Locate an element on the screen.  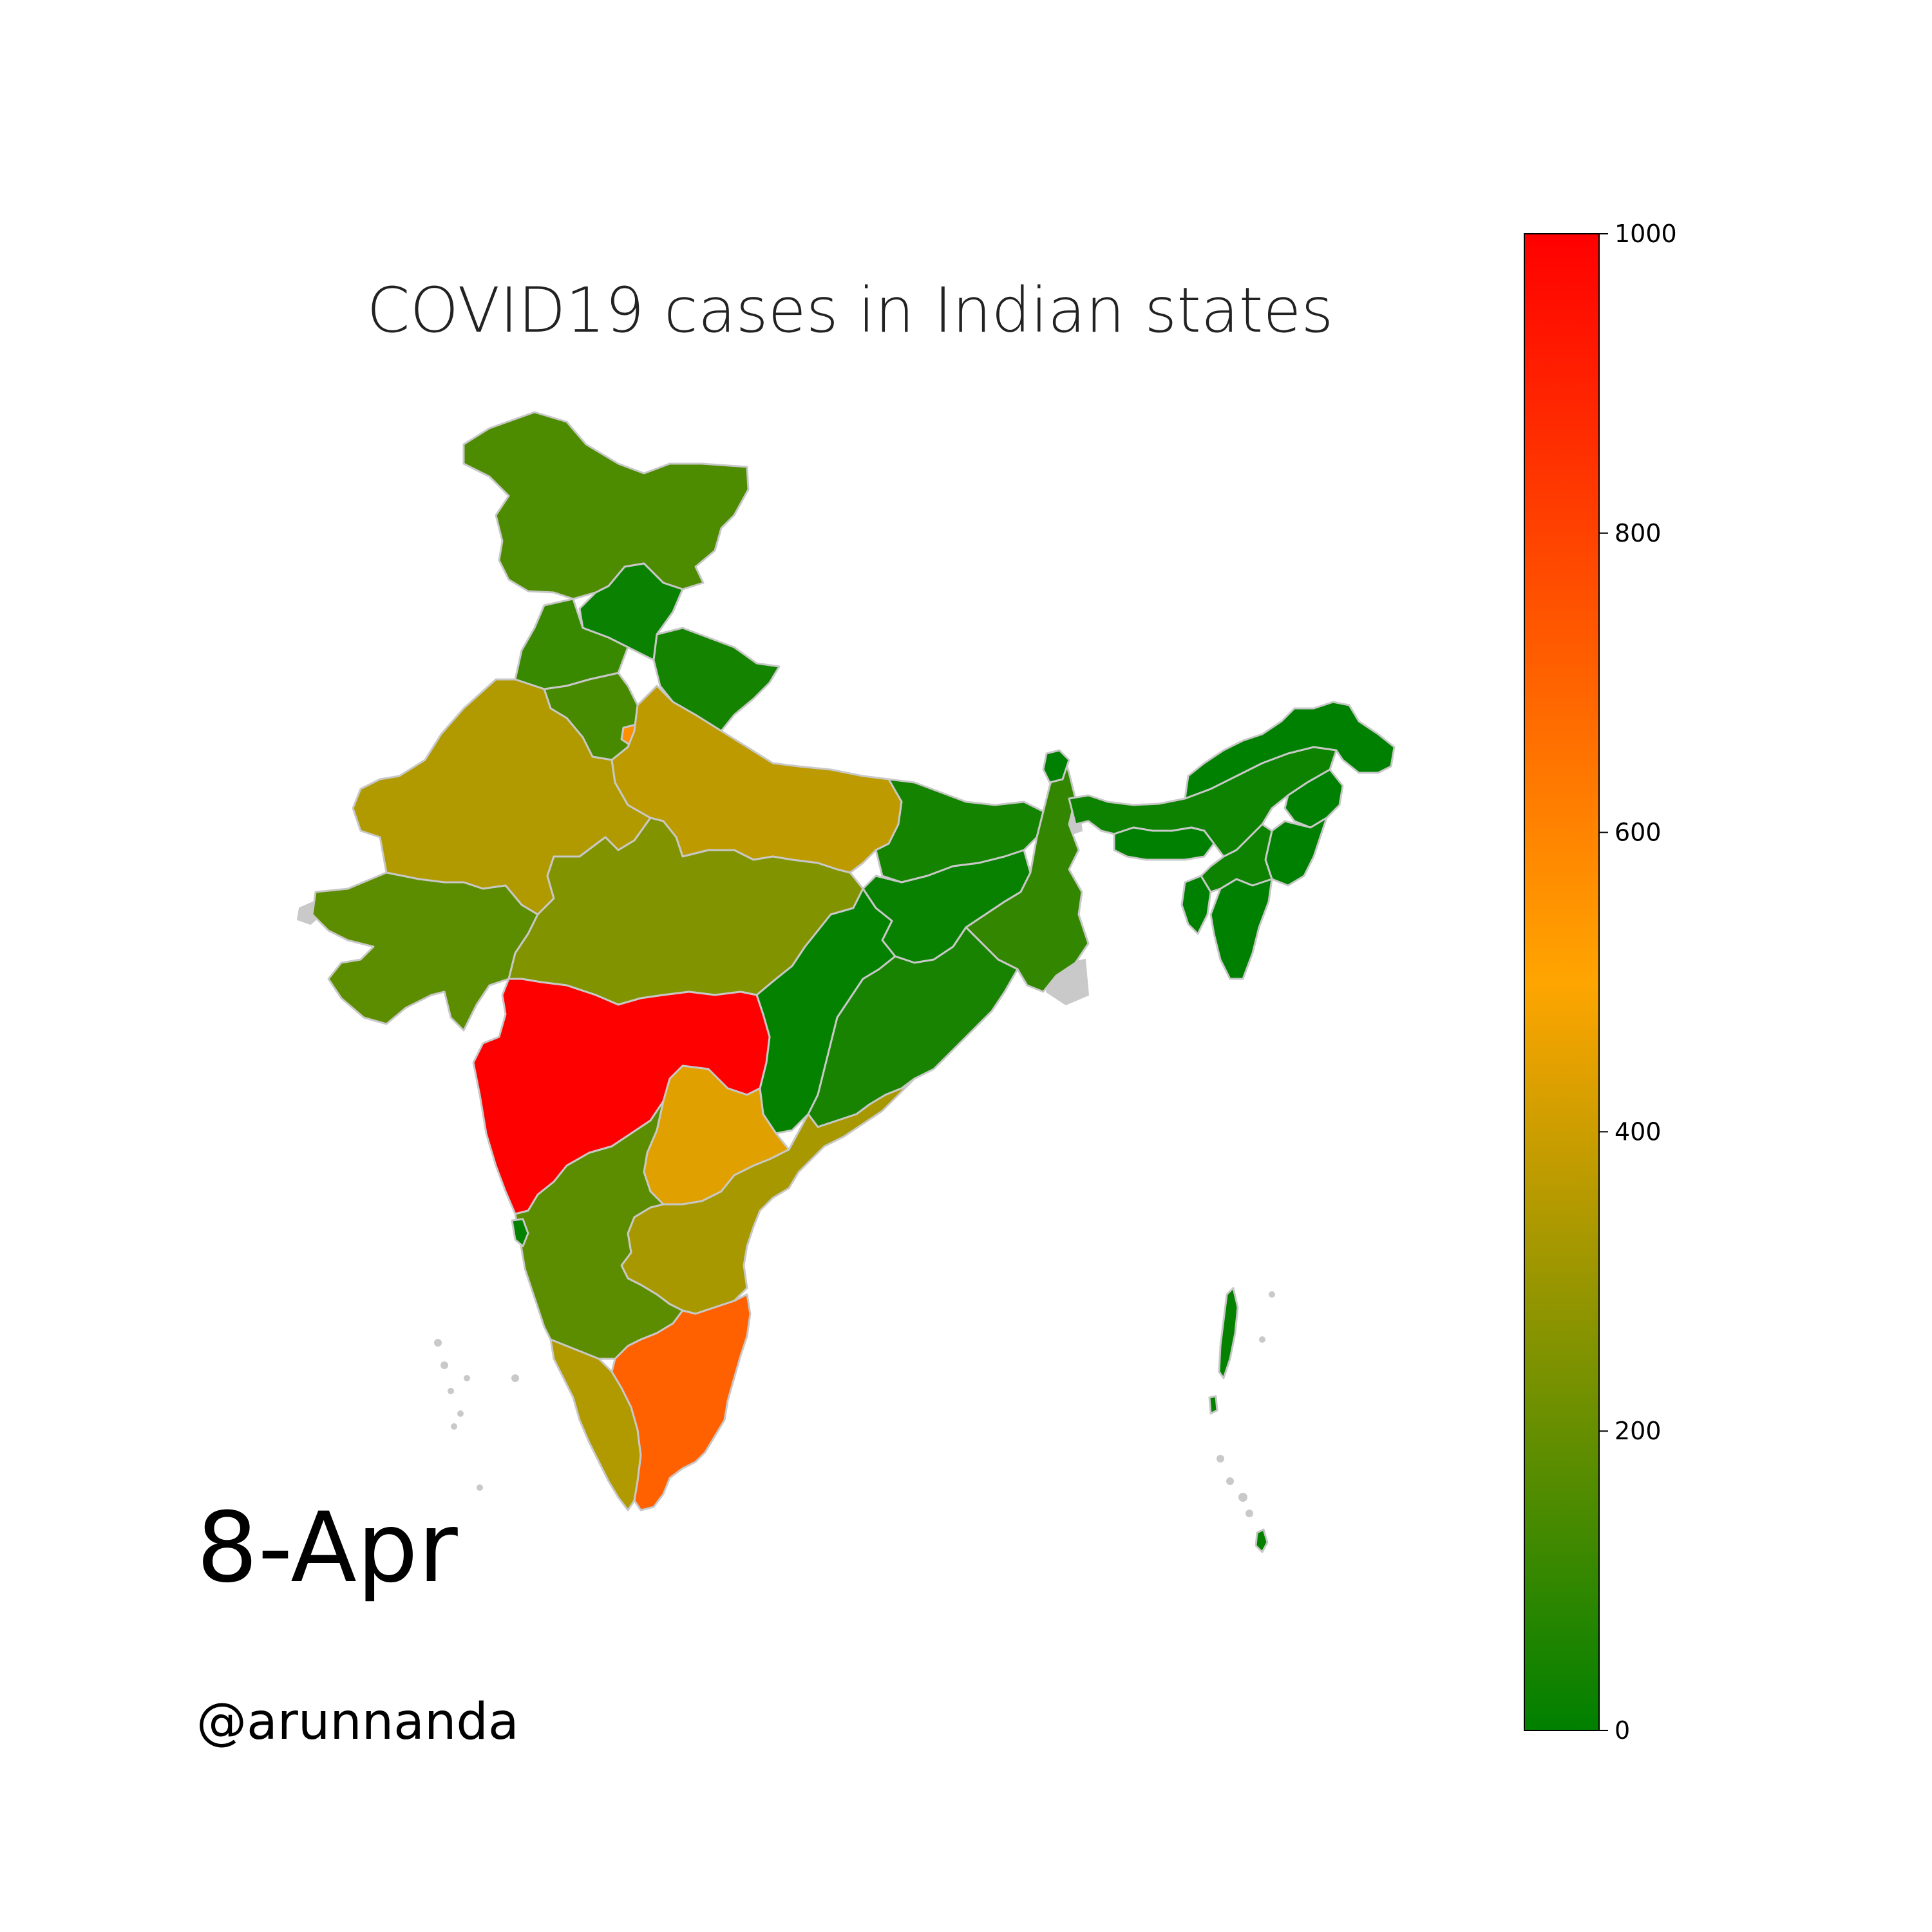
colorbar-tick-label: 1000 is located at coordinates (1646, 234).